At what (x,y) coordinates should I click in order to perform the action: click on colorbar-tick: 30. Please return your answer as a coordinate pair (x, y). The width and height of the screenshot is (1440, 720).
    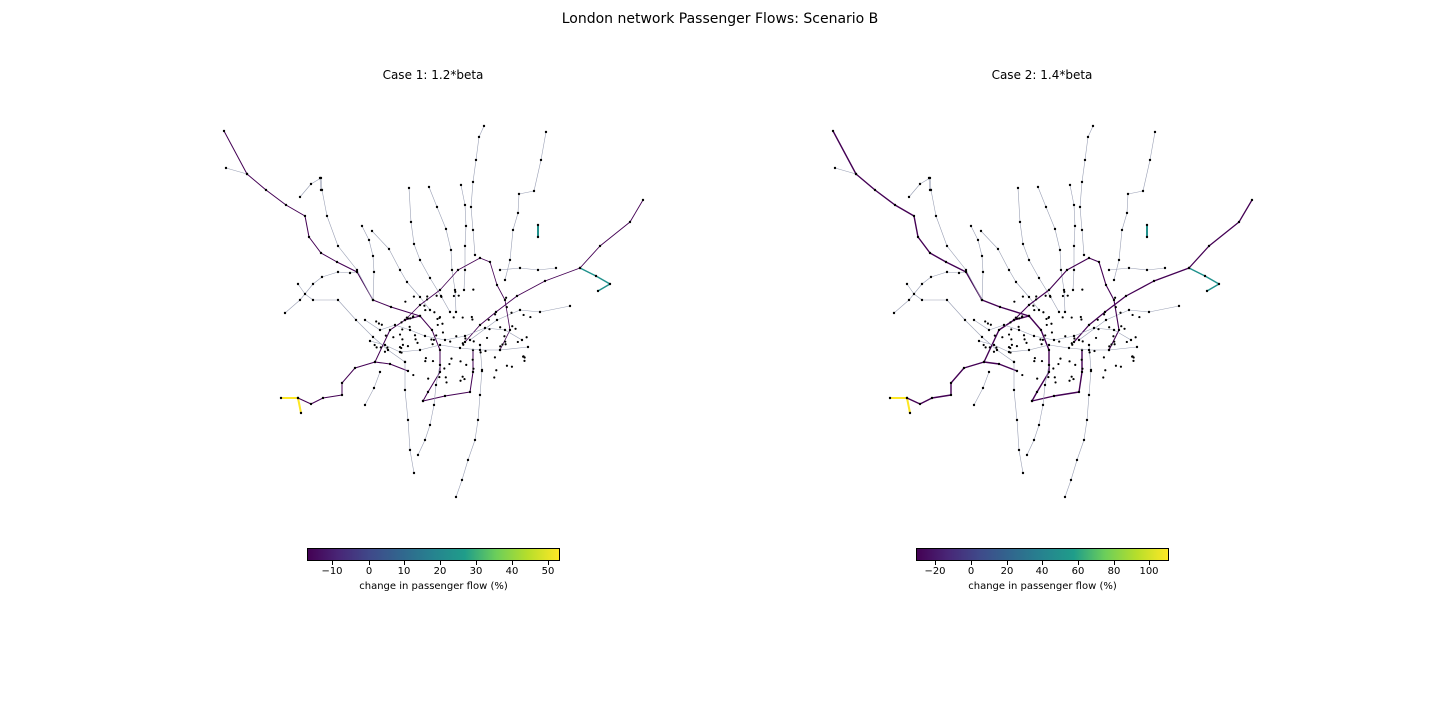
    Looking at the image, I should click on (476, 569).